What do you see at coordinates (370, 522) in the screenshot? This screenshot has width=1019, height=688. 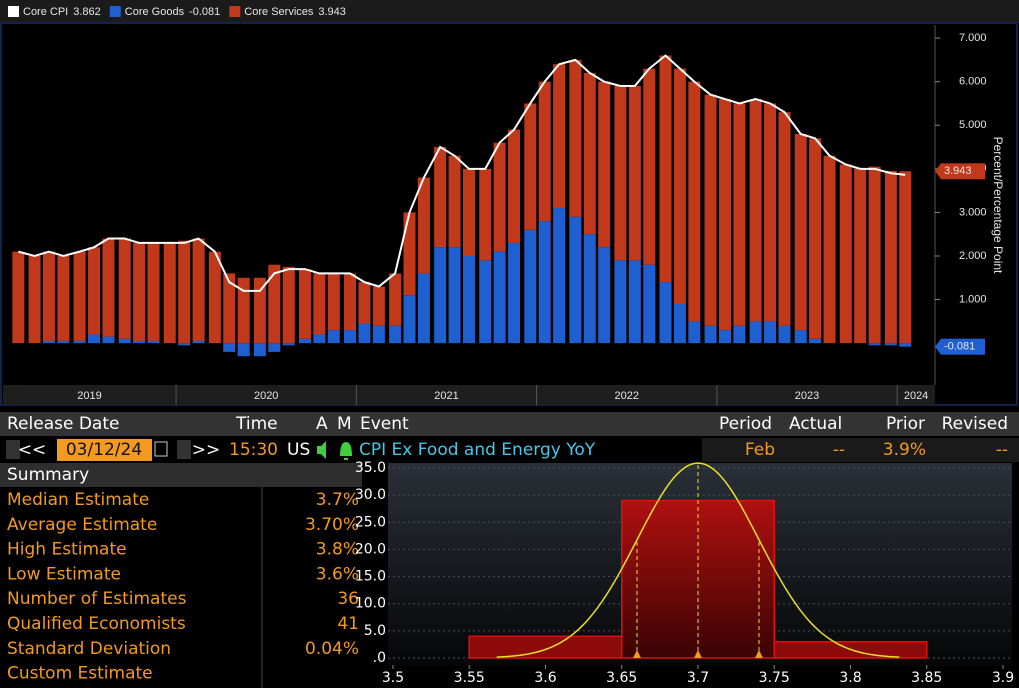 I see `y-tick-label: 25.0` at bounding box center [370, 522].